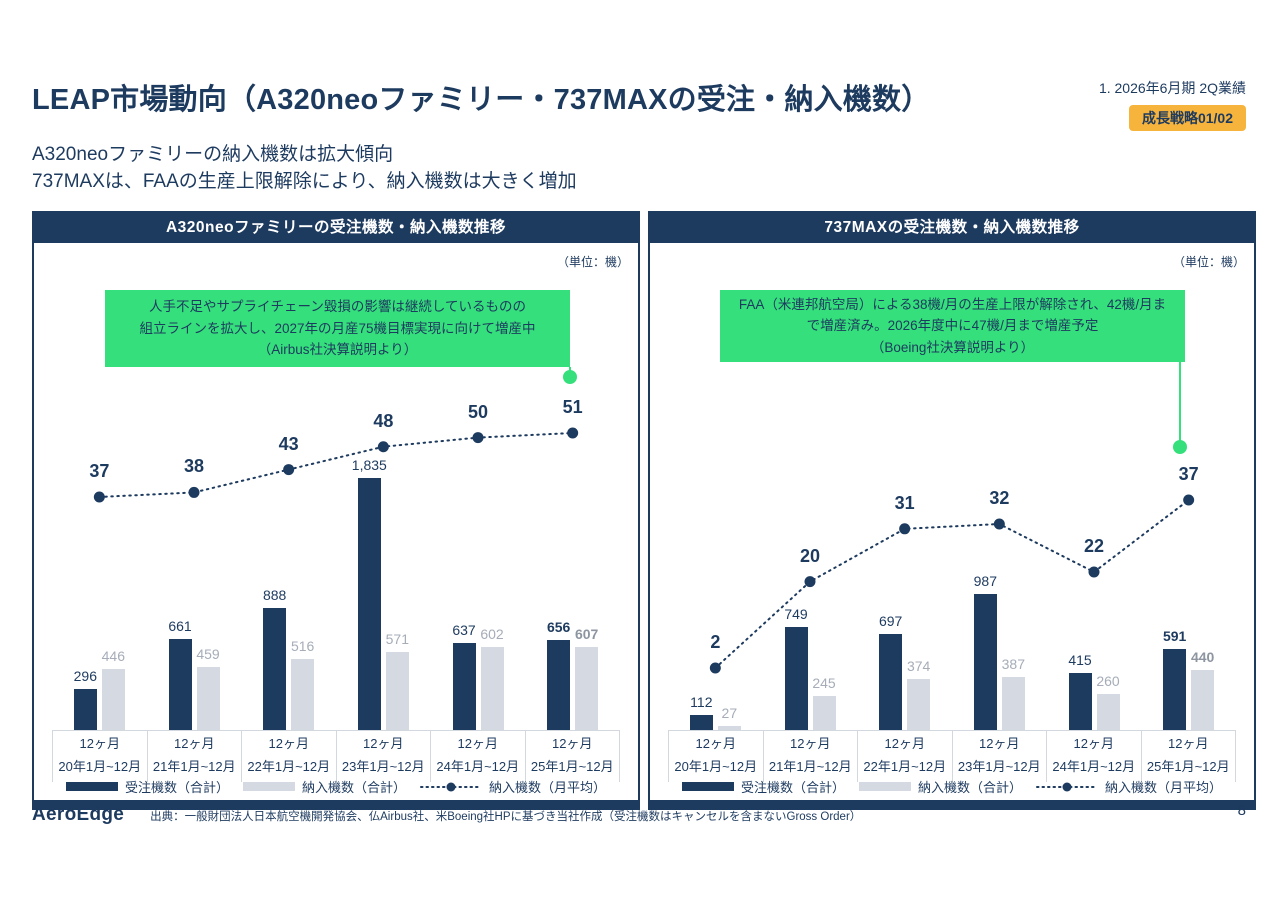 Image resolution: width=1280 pixels, height=905 pixels. Describe the element at coordinates (572, 766) in the screenshot. I see `category-range-label: 25年1月~12月` at that location.